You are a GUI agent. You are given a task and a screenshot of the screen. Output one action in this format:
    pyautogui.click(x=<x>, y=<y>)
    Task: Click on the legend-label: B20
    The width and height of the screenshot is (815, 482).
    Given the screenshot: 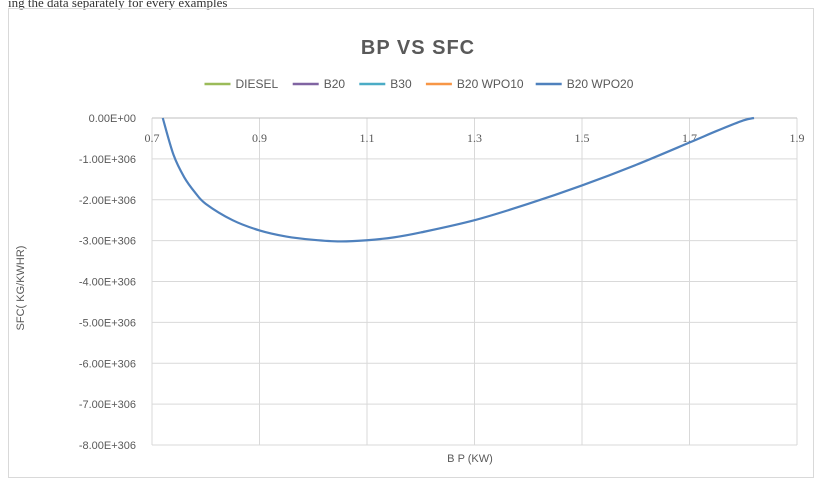 What is the action you would take?
    pyautogui.click(x=335, y=84)
    